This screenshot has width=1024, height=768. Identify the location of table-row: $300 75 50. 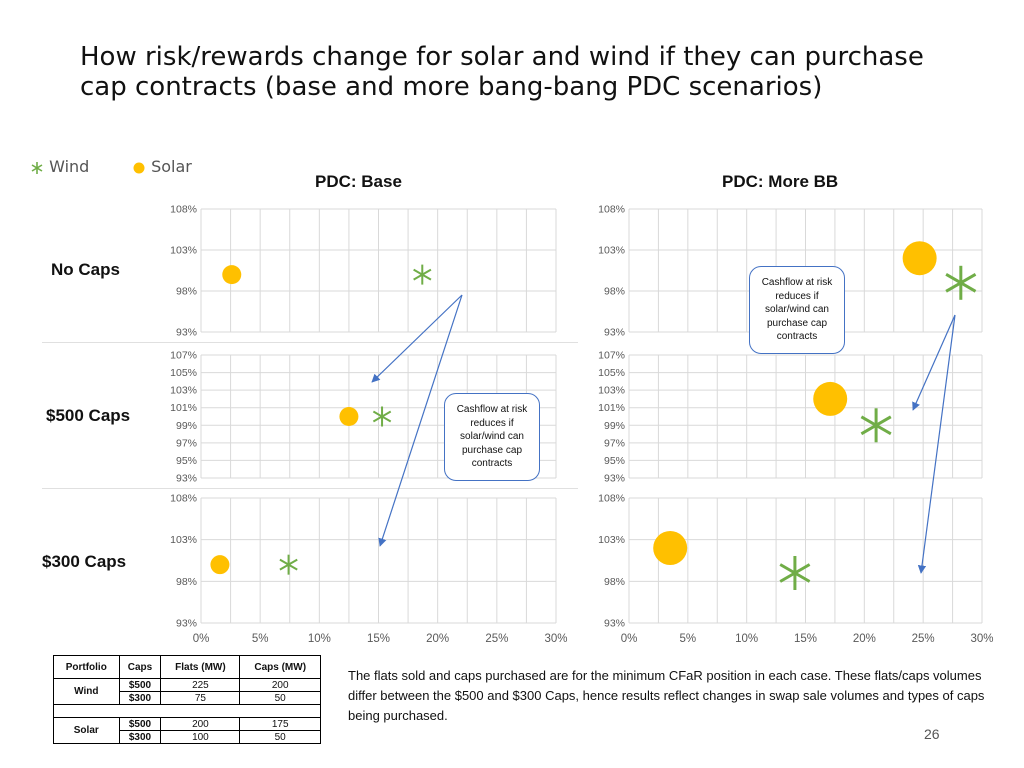
(187, 698).